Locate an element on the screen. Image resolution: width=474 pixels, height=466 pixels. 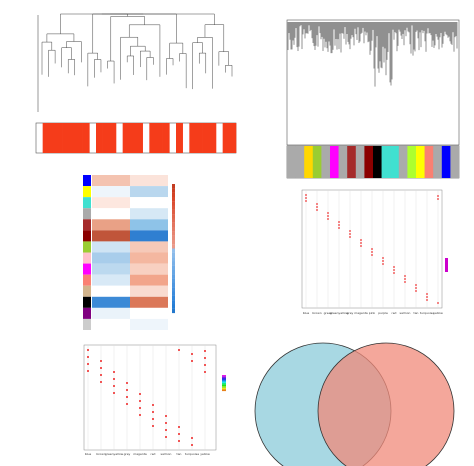
x-label: red is located at coordinates (394, 313).